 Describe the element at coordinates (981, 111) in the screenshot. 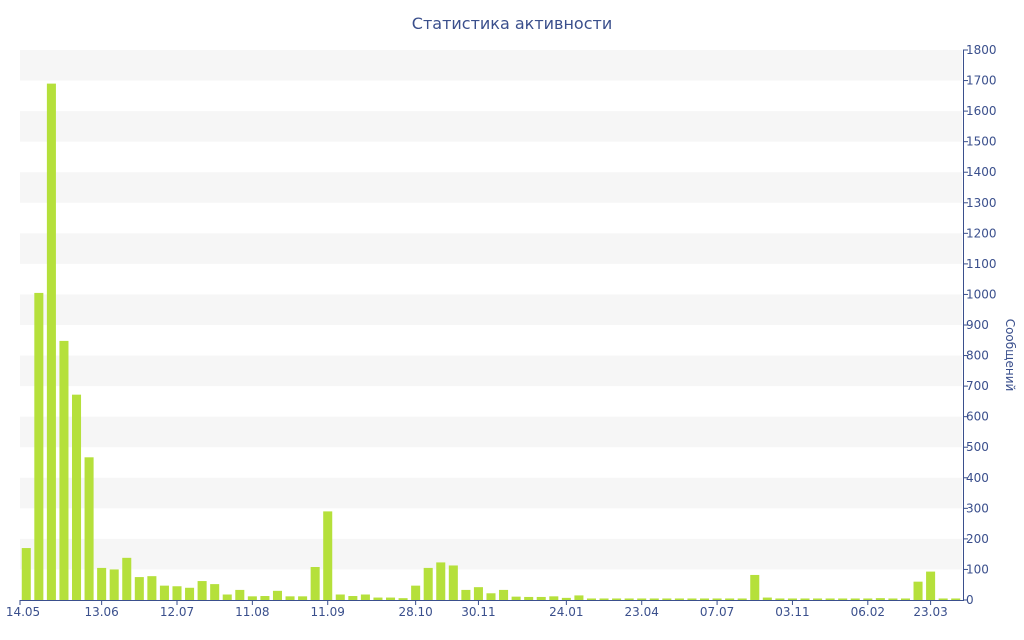

I see `y-tick-label: 1600` at that location.